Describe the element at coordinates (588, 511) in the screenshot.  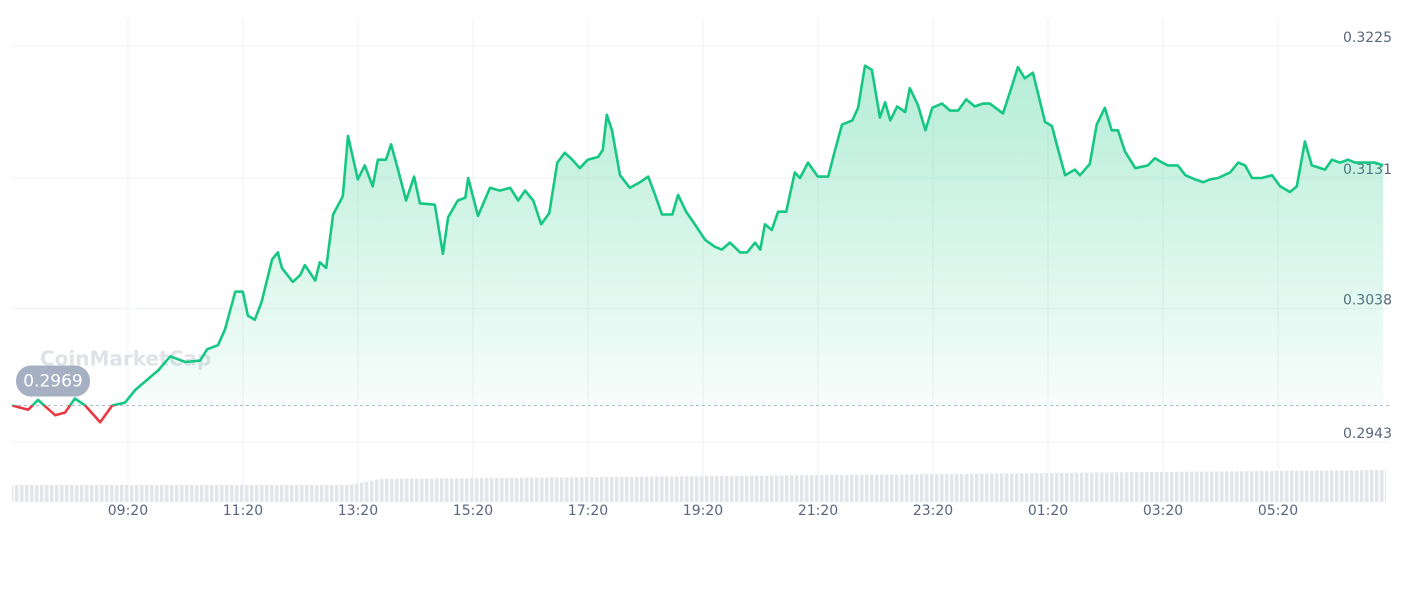
I see `x-tick-label: 17:20` at that location.